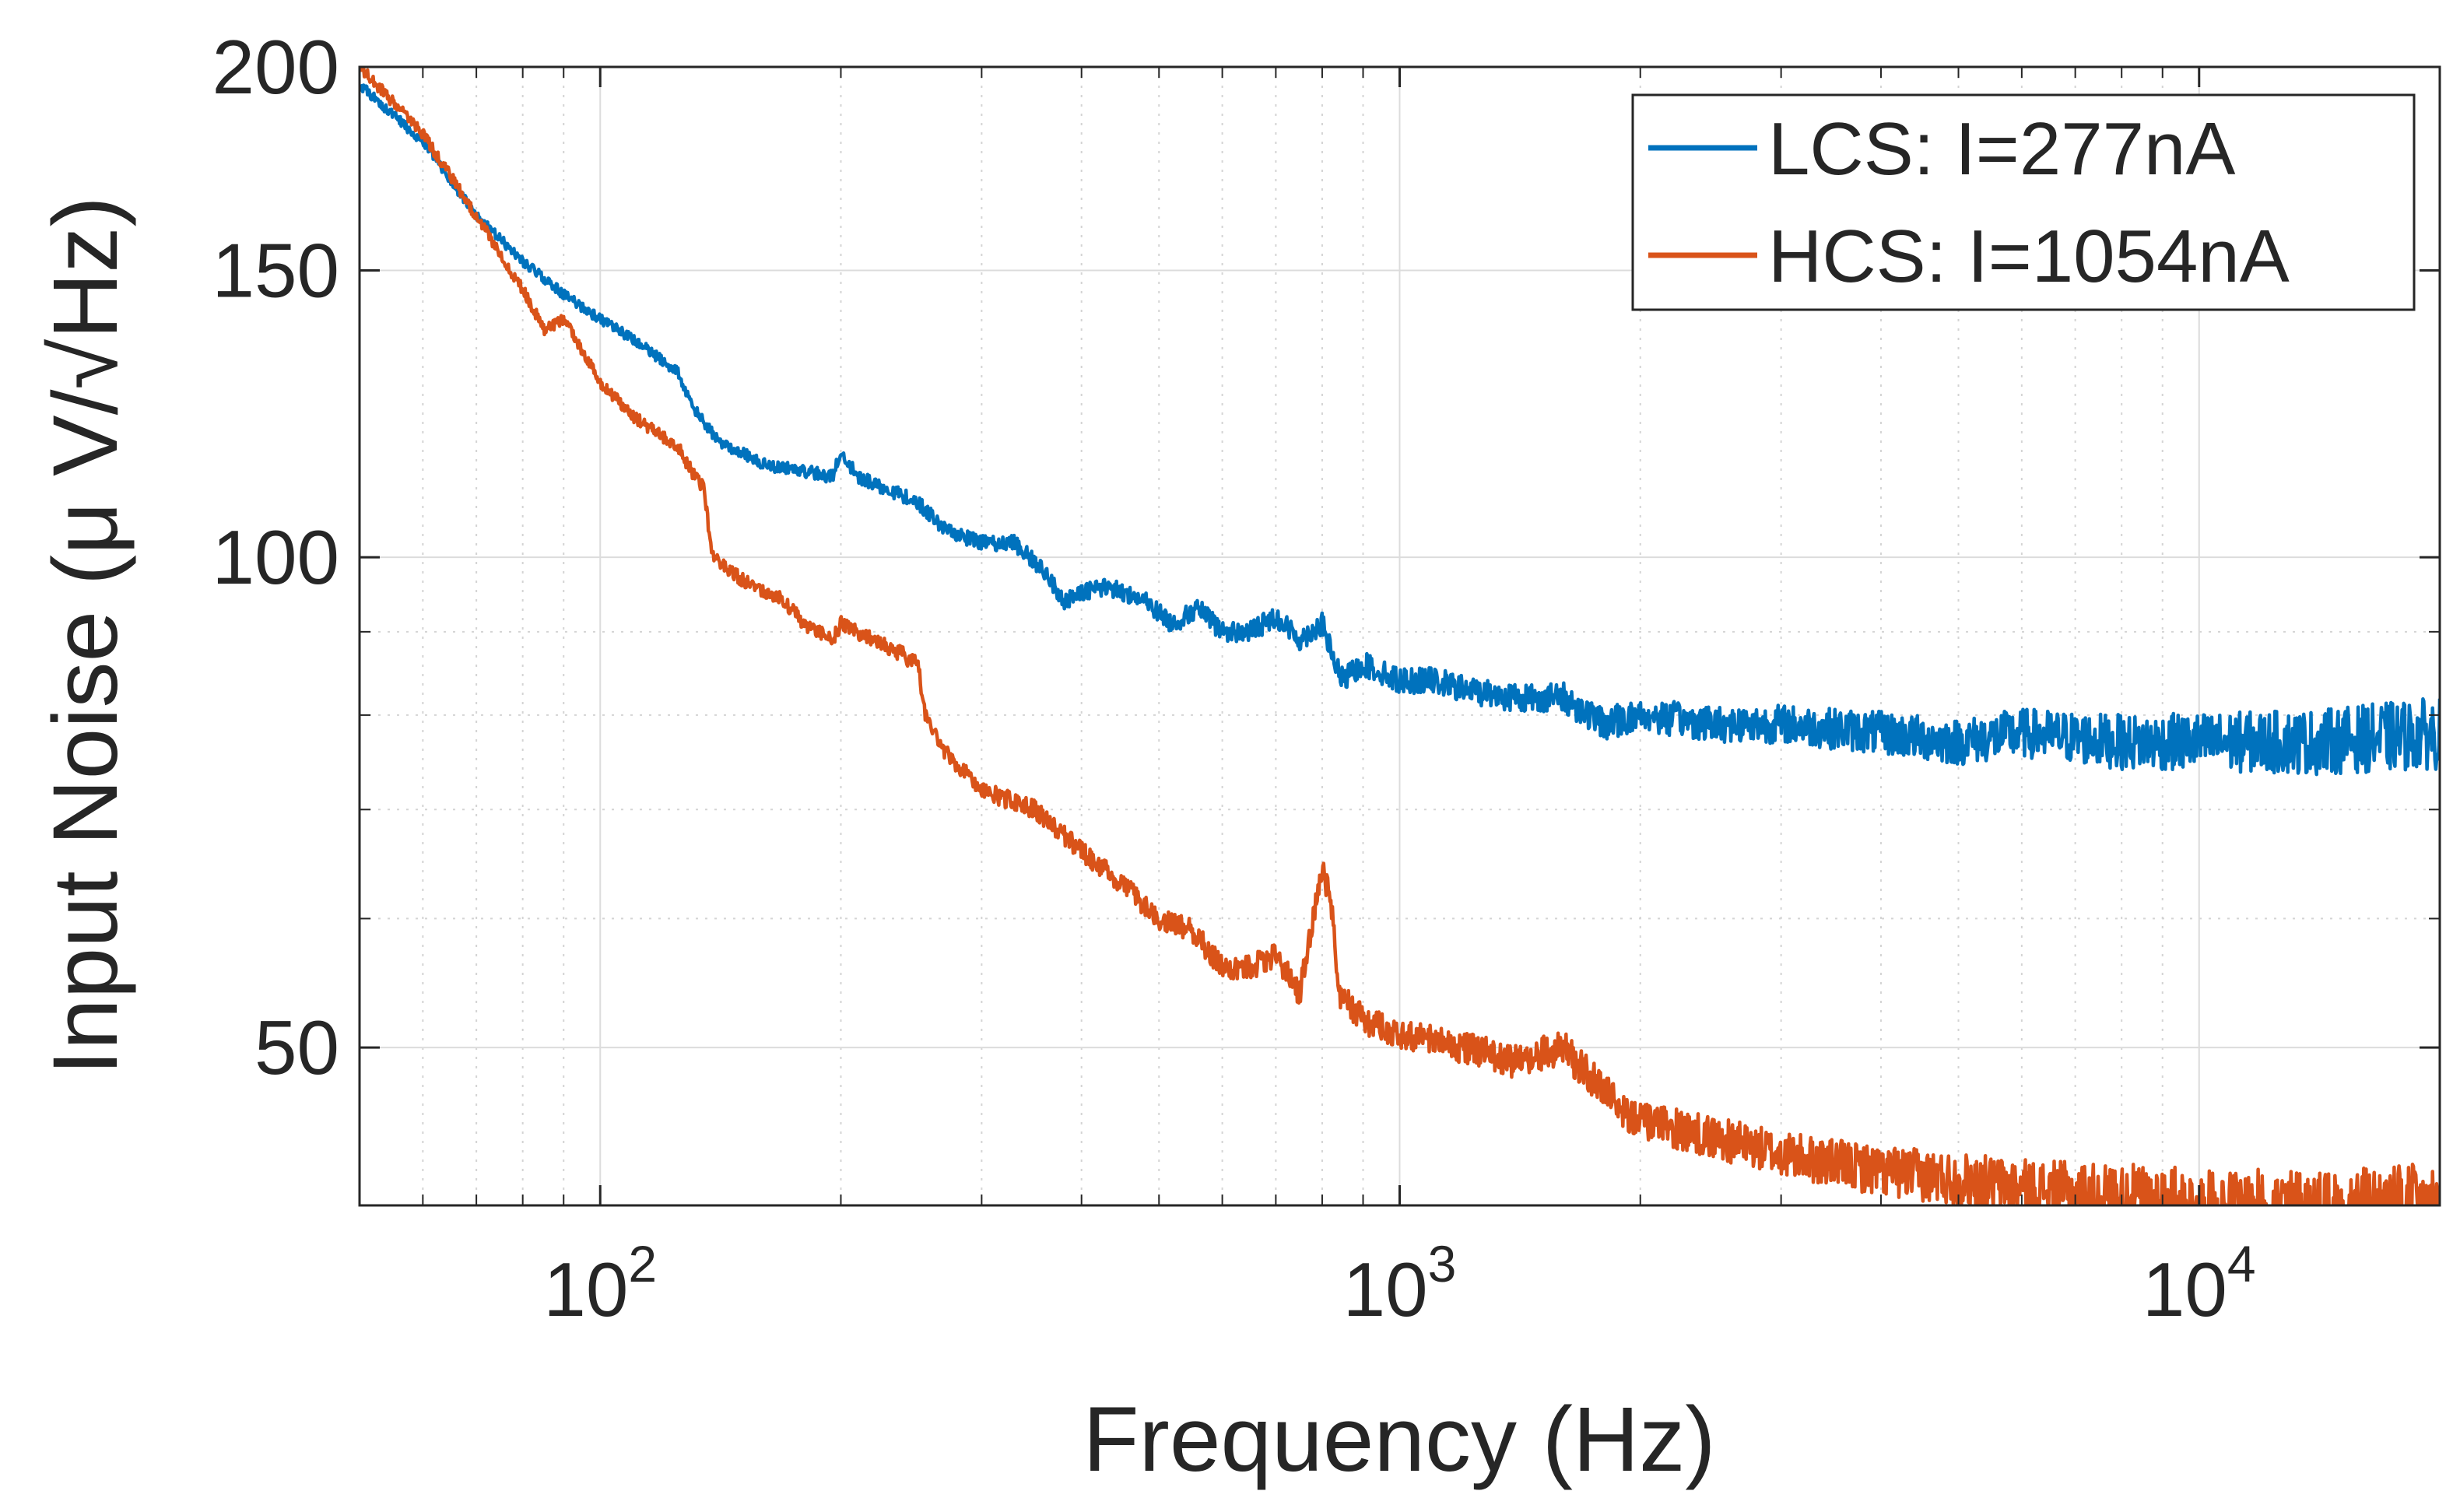 The width and height of the screenshot is (2460, 1512). What do you see at coordinates (600, 1283) in the screenshot?
I see `x-tick-label: 10²` at bounding box center [600, 1283].